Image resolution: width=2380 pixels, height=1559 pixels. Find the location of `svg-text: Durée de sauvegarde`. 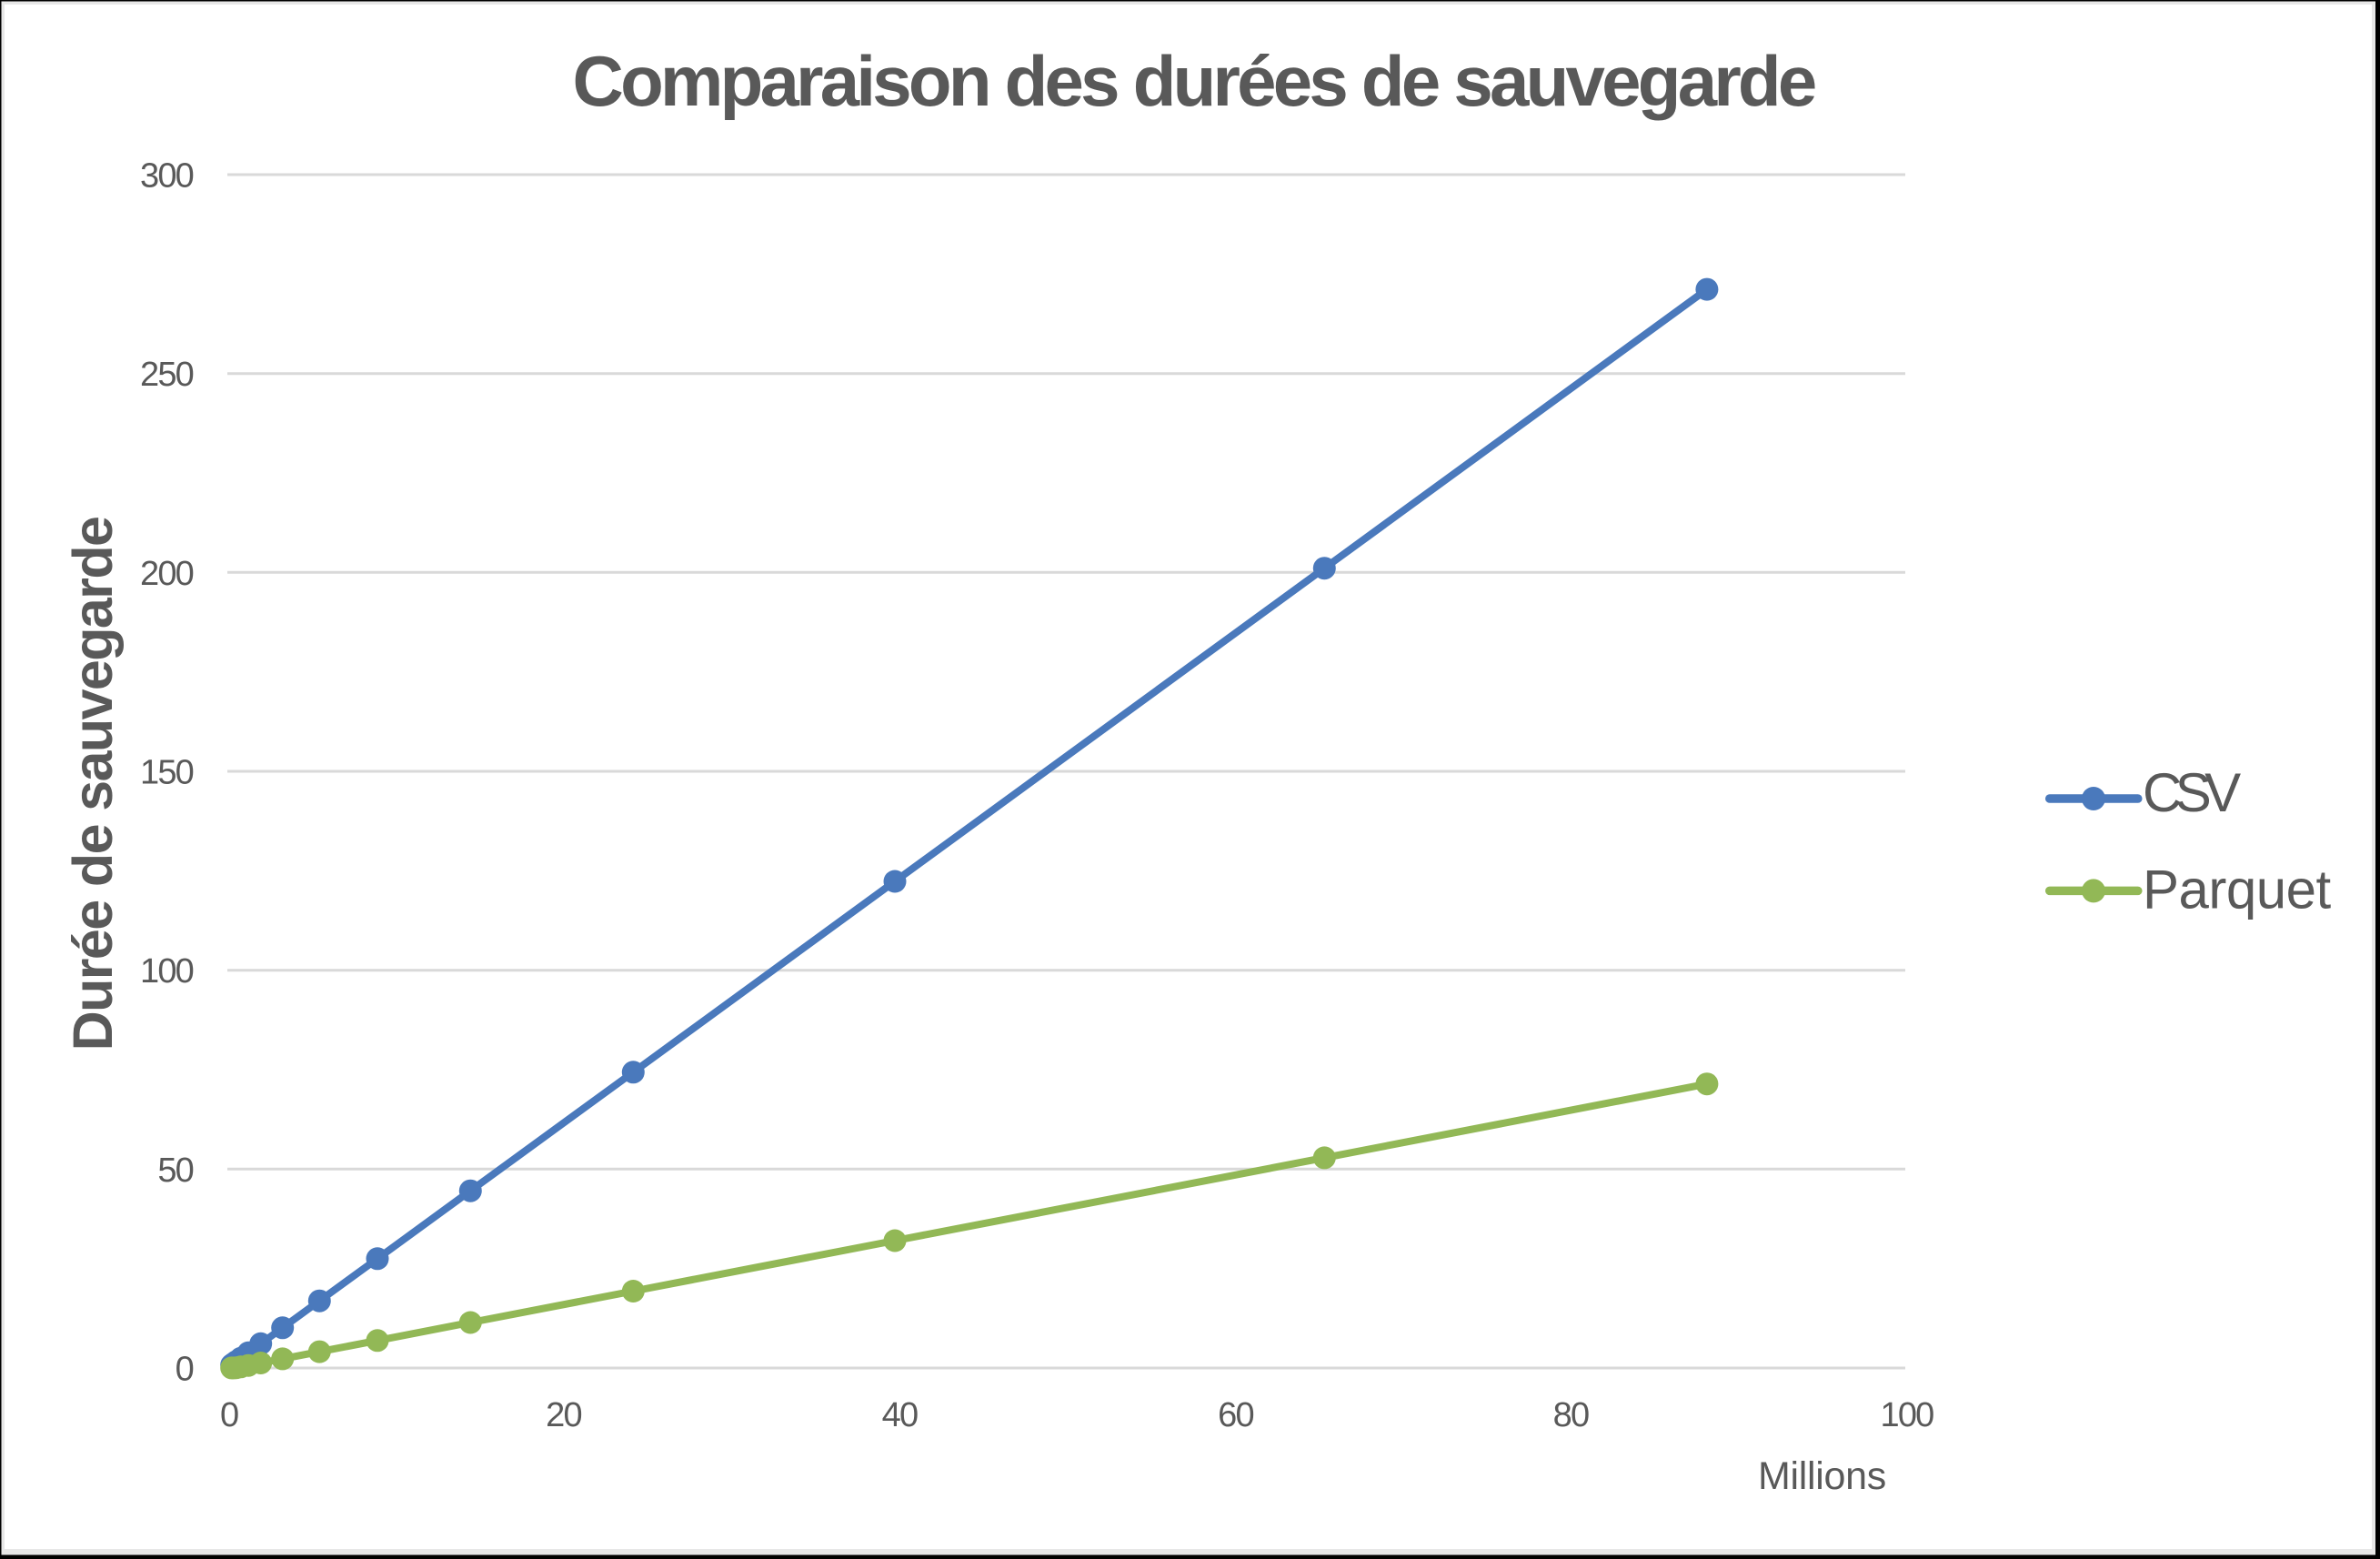

svg-text: Durée de sauvegarde is located at coordinates (93, 784).